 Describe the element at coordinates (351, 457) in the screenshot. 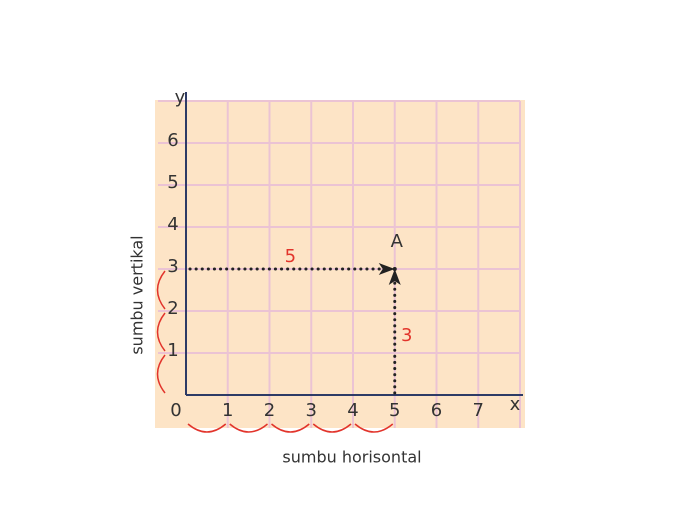

I see `x-axis-label: sumbu horisontal` at that location.